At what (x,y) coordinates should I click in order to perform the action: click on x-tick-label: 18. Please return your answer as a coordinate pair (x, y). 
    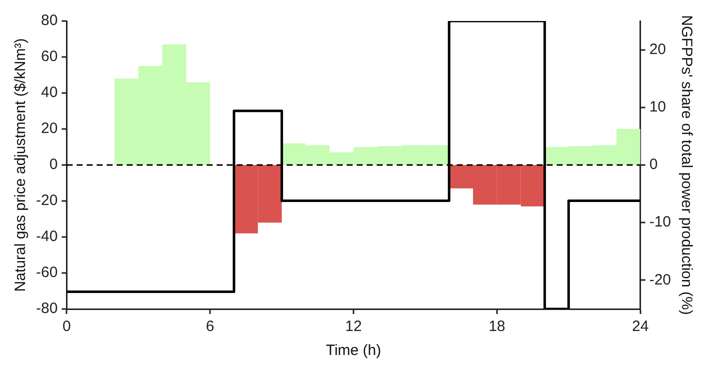
    Looking at the image, I should click on (497, 327).